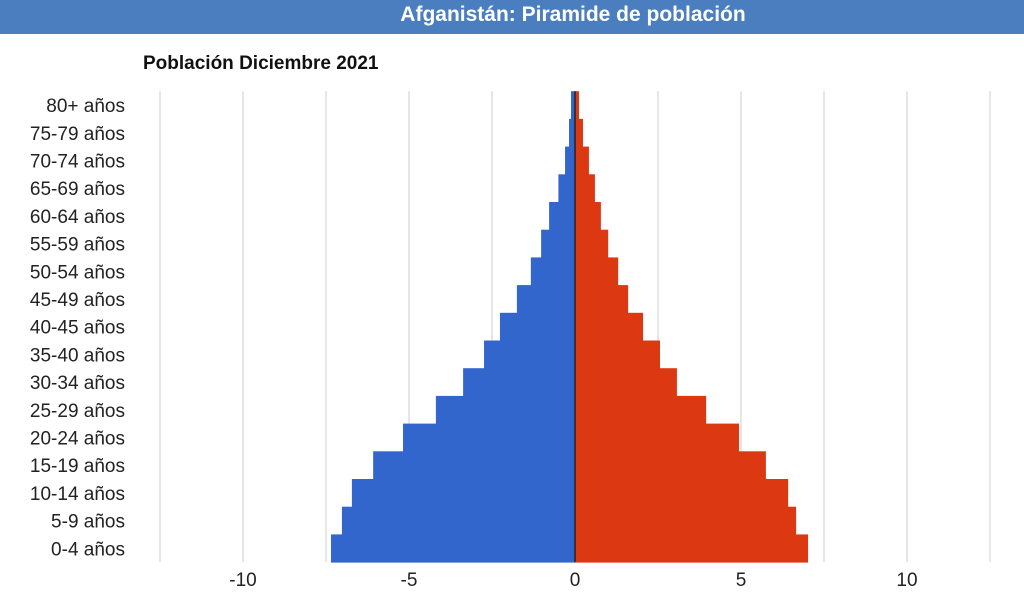 Image resolution: width=1024 pixels, height=598 pixels. Describe the element at coordinates (409, 580) in the screenshot. I see `x-tick-label: -5` at that location.